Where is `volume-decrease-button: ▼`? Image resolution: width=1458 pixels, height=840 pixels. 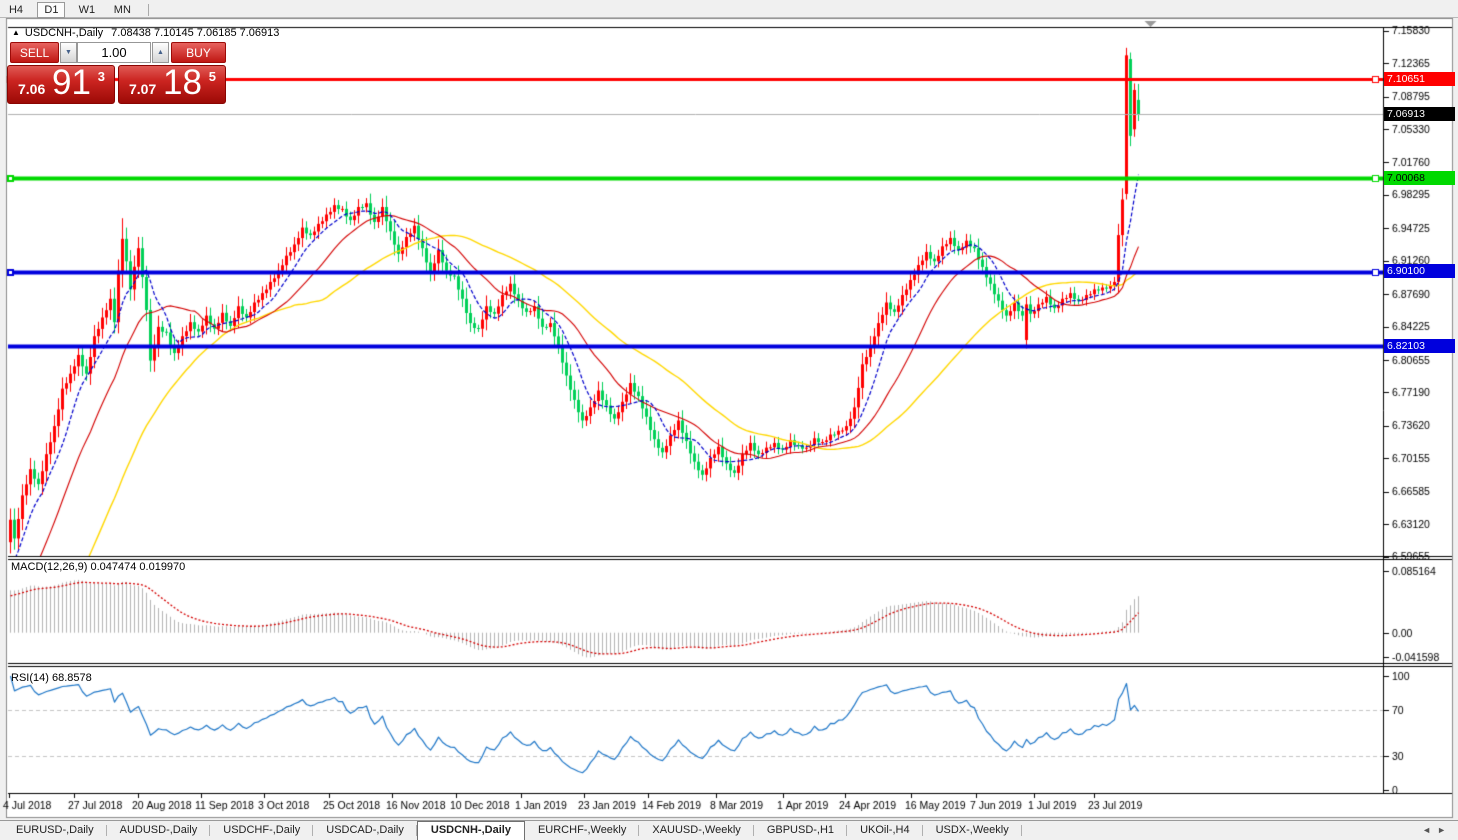 volume-decrease-button: ▼ is located at coordinates (68, 52).